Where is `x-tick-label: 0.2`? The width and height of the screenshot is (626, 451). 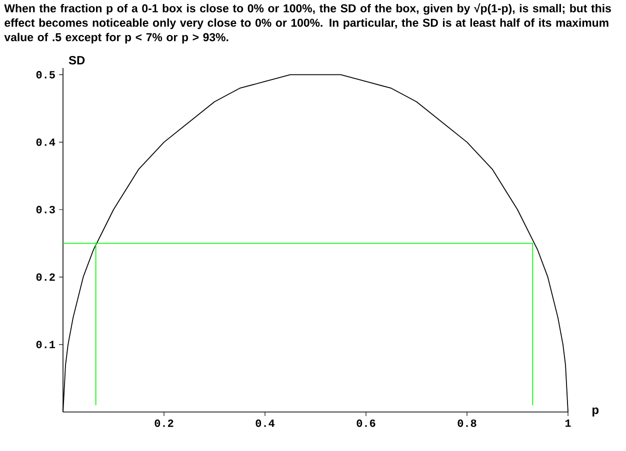 x-tick-label: 0.2 is located at coordinates (164, 423).